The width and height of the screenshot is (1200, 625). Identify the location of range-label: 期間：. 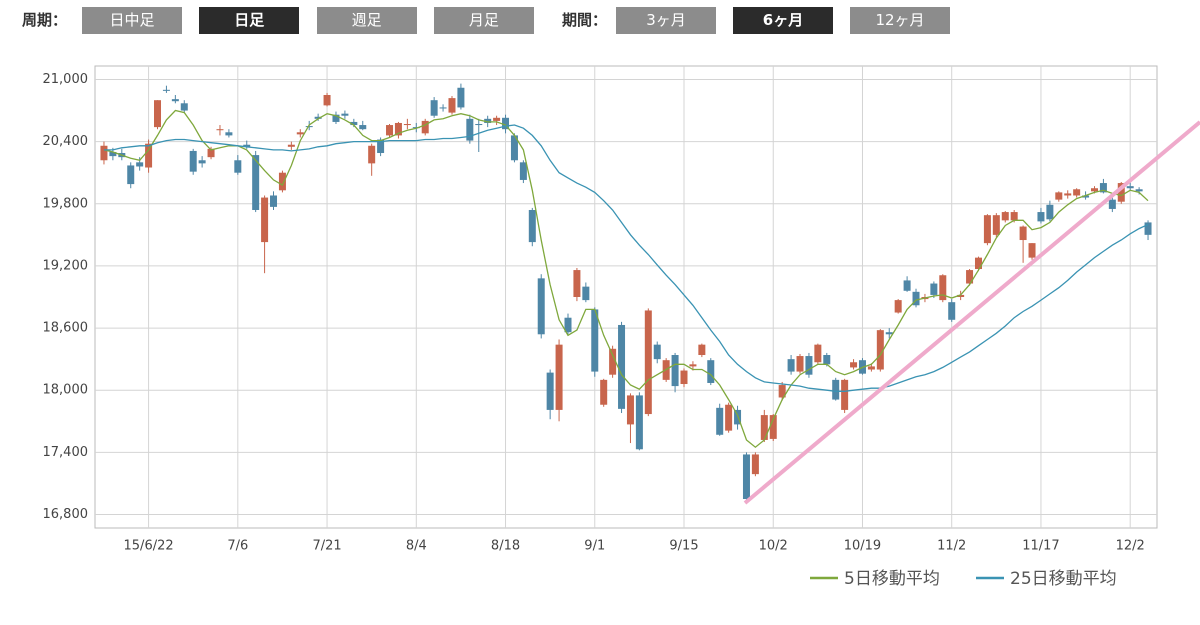
(585, 20).